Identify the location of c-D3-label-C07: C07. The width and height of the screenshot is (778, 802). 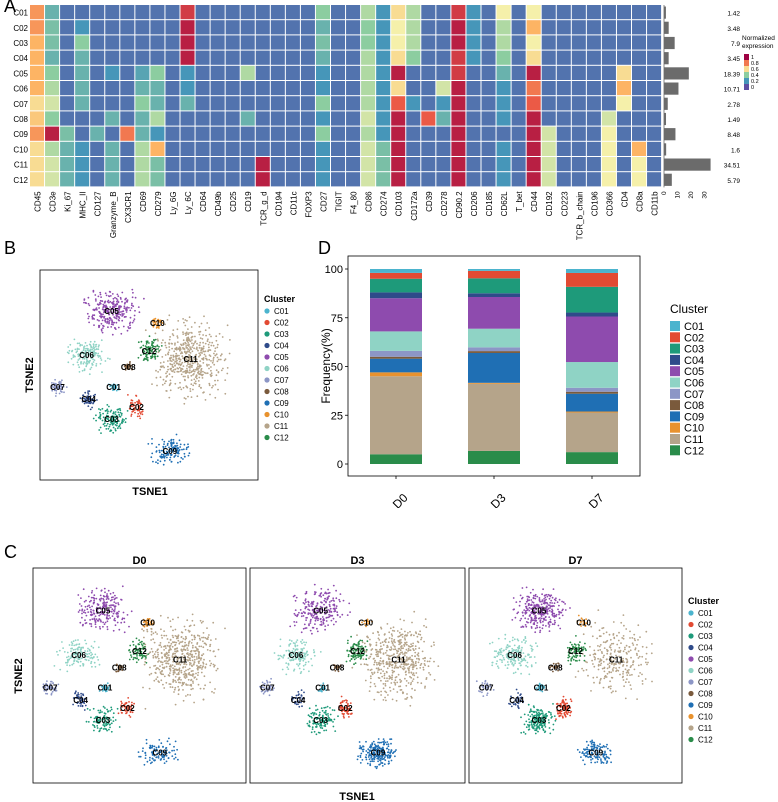
(267, 688).